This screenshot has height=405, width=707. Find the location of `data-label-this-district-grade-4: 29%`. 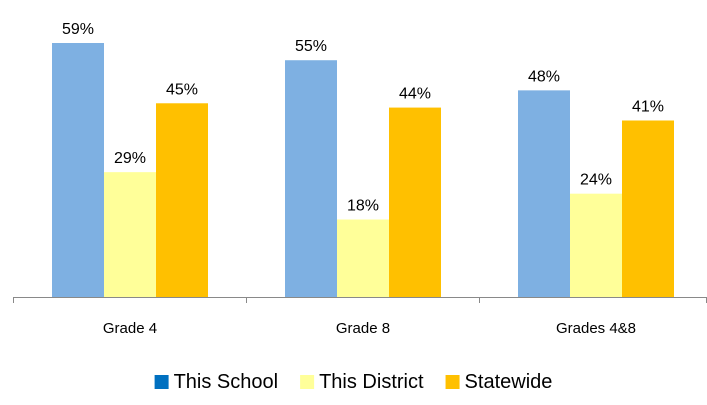

data-label-this-district-grade-4: 29% is located at coordinates (130, 158).